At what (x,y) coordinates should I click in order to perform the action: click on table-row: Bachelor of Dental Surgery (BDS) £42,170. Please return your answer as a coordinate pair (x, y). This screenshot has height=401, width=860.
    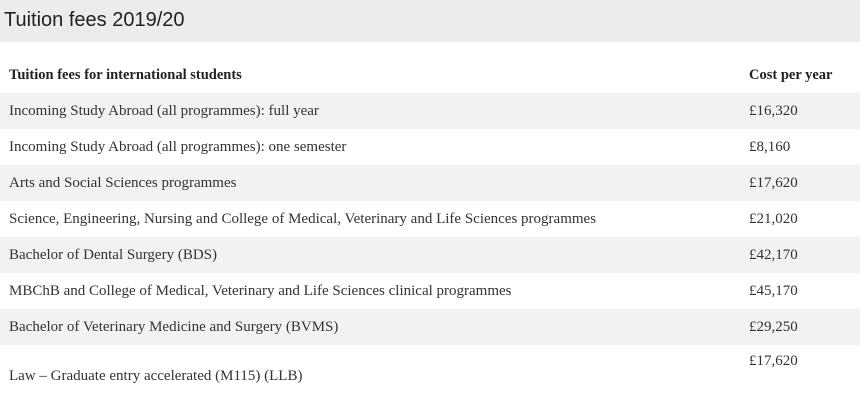
    Looking at the image, I should click on (430, 255).